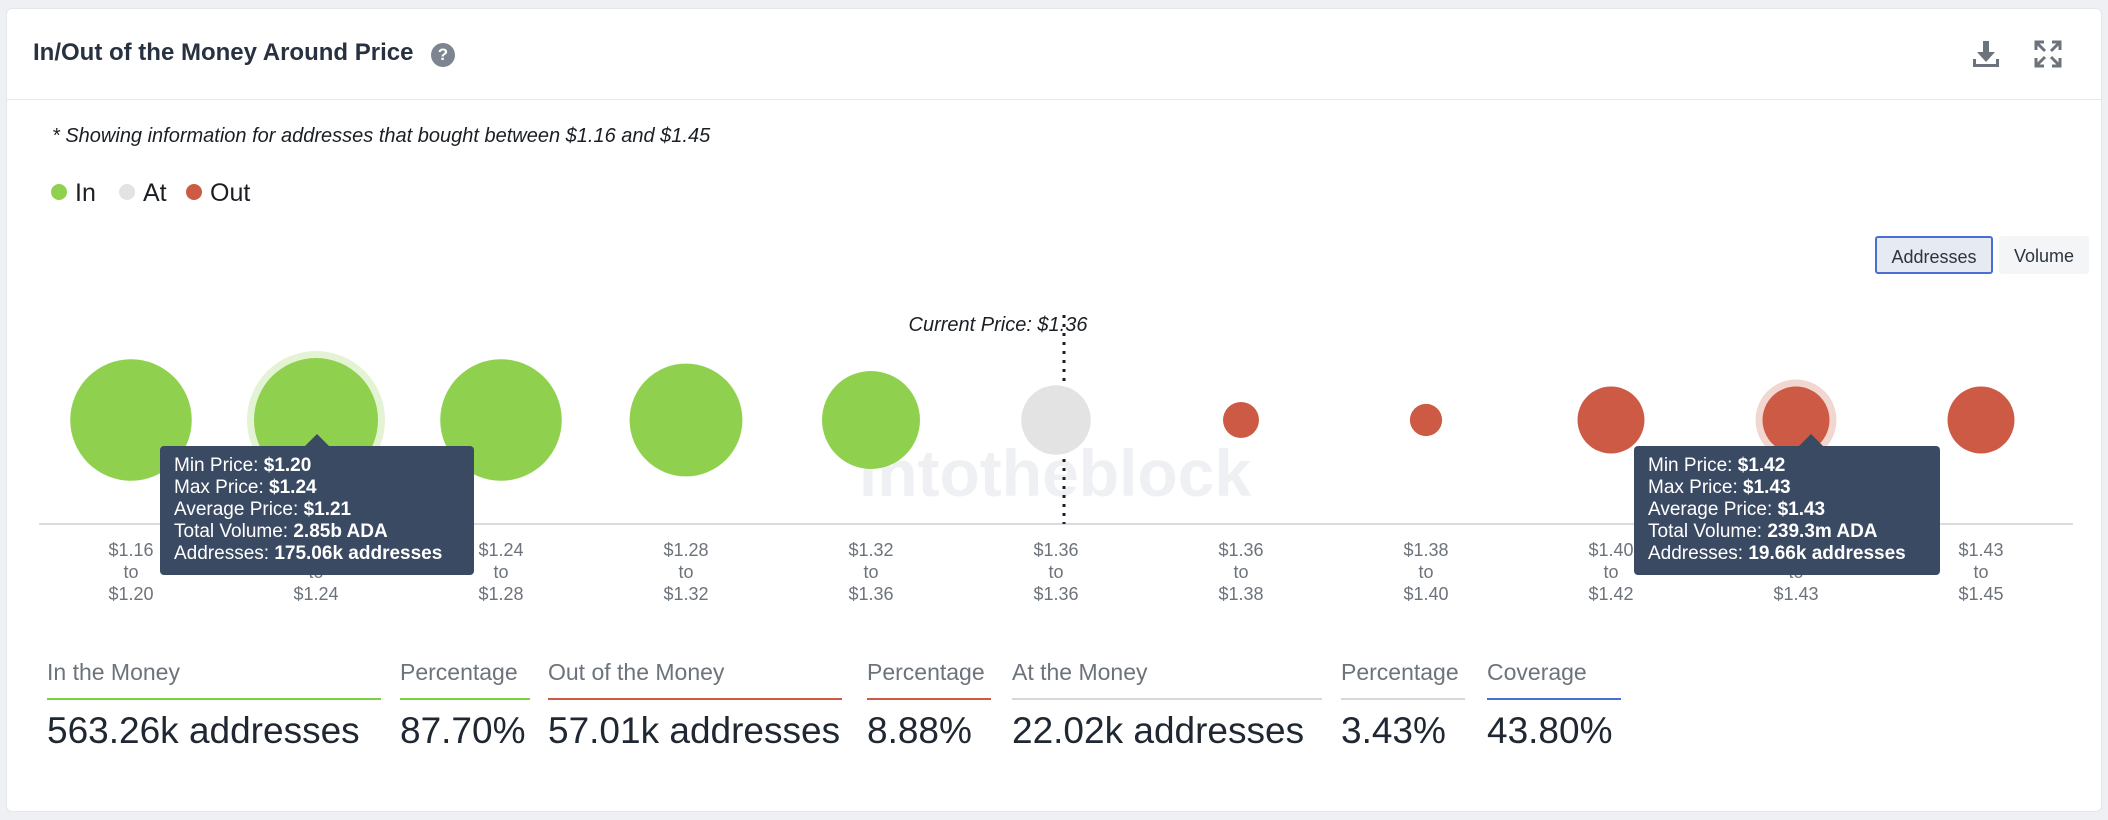  What do you see at coordinates (463, 730) in the screenshot?
I see `stat-value: 87.70%` at bounding box center [463, 730].